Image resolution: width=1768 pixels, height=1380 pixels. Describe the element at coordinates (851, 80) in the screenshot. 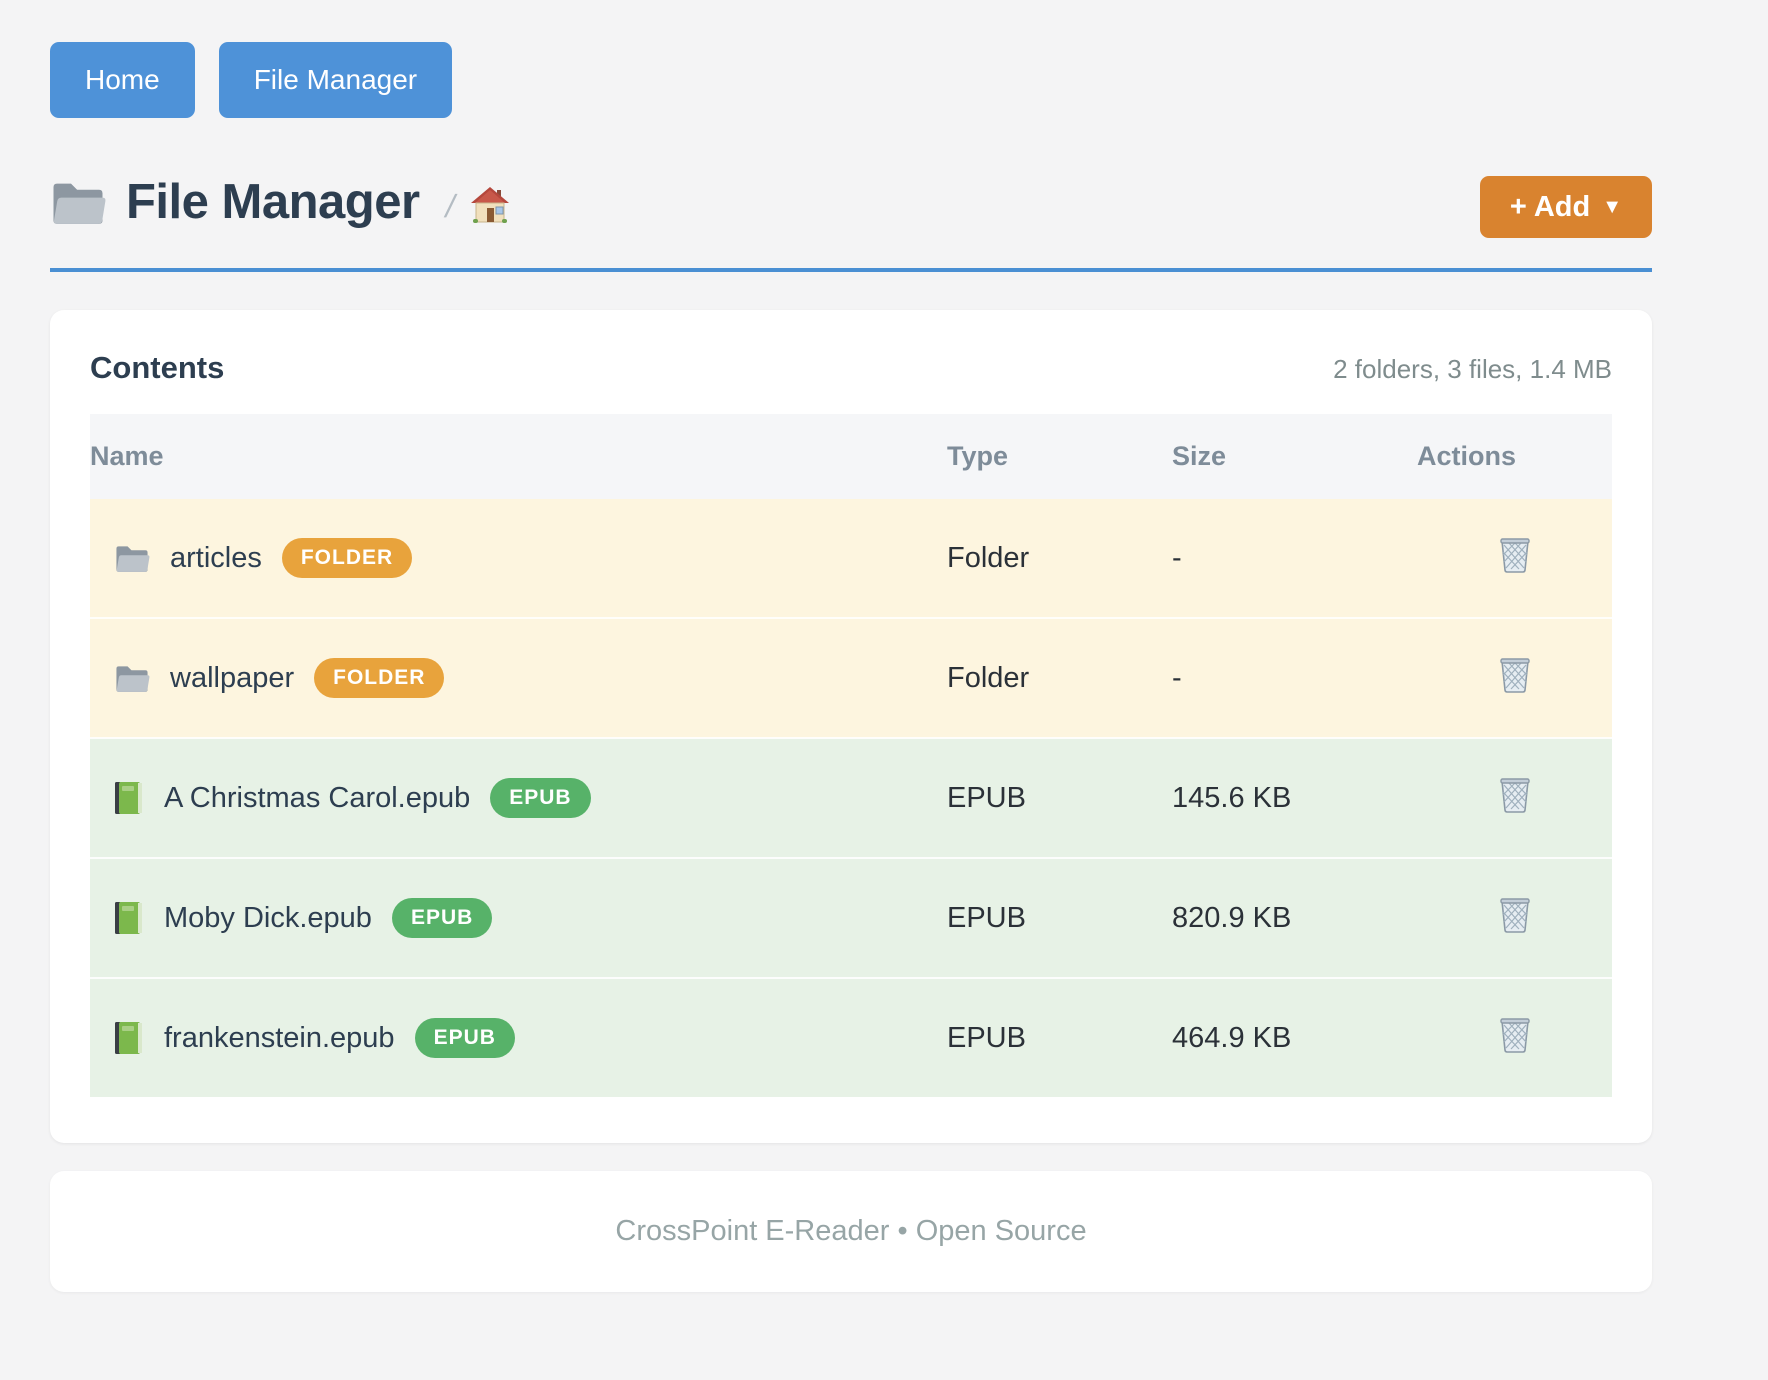

I see `top-nav: Home File Manager` at that location.